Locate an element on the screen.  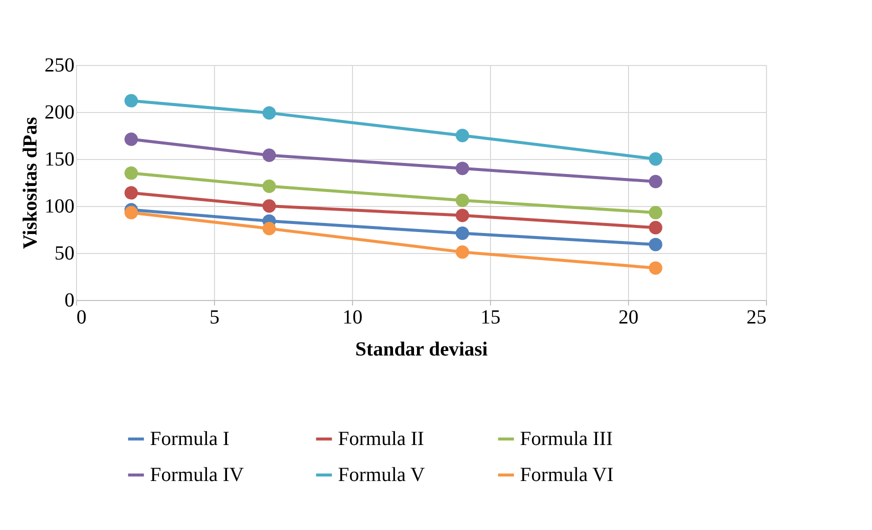
legend-label: Formula II is located at coordinates (381, 439).